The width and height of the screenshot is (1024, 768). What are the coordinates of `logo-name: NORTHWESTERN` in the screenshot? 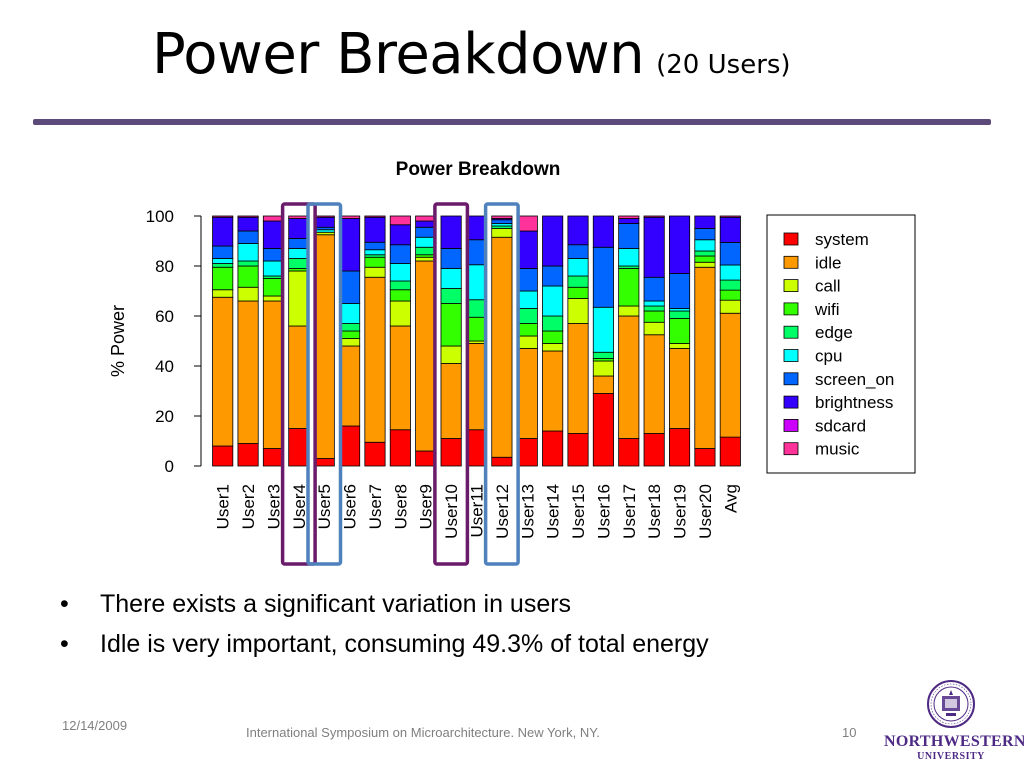 It's located at (954, 741).